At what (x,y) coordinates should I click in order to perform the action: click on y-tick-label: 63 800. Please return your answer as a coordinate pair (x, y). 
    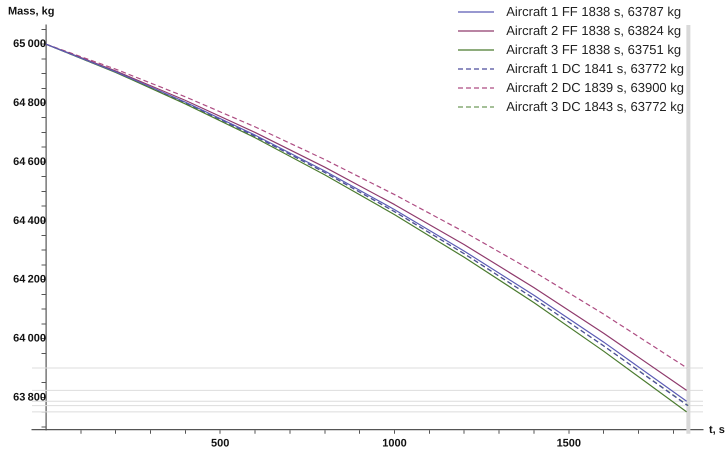
    Looking at the image, I should click on (29, 397).